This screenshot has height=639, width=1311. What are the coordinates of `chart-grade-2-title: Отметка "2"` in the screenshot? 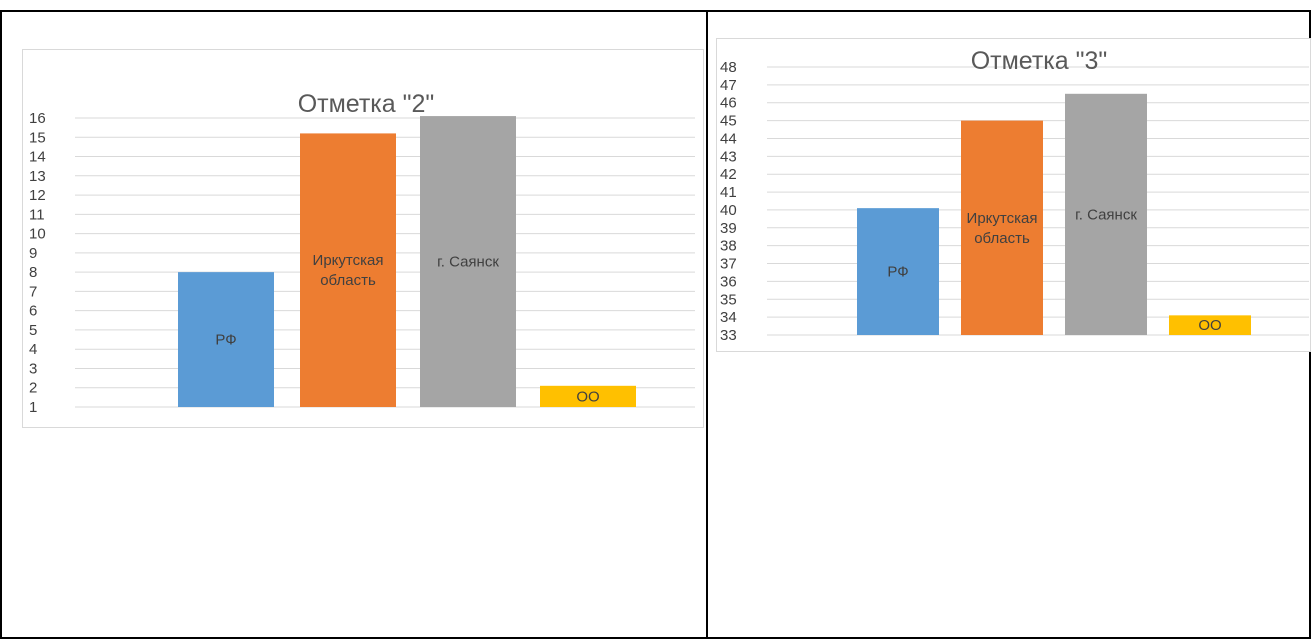 It's located at (366, 104).